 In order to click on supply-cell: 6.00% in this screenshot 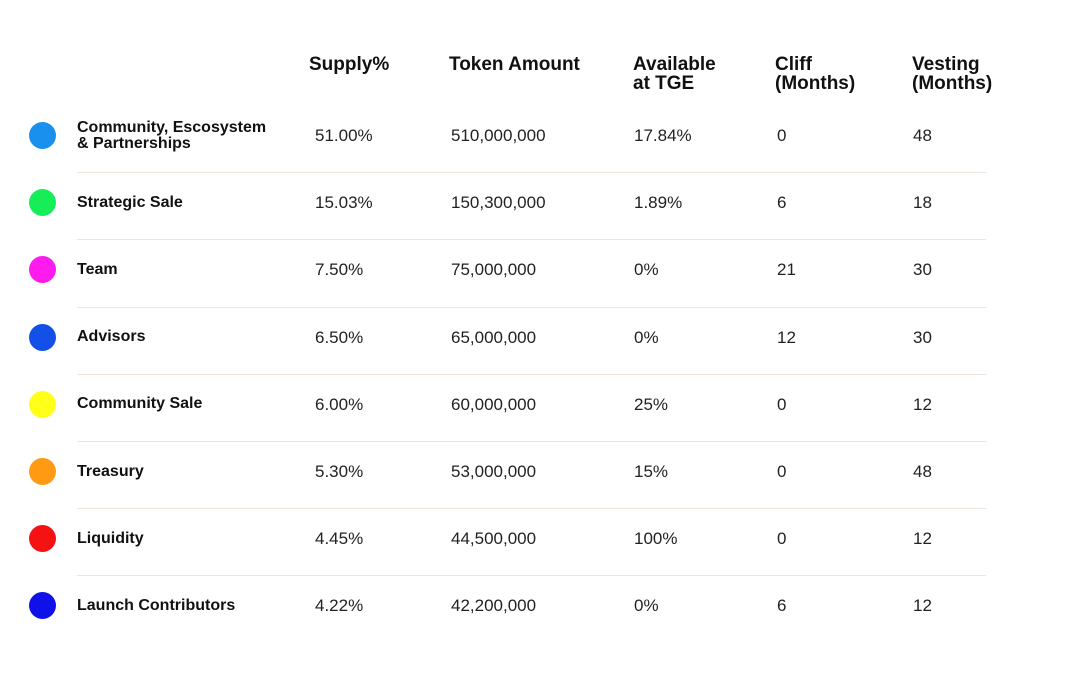, I will do `click(339, 404)`.